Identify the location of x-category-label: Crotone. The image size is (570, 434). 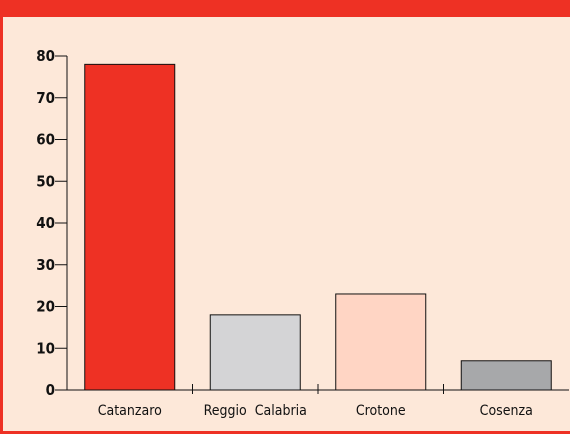
(381, 411).